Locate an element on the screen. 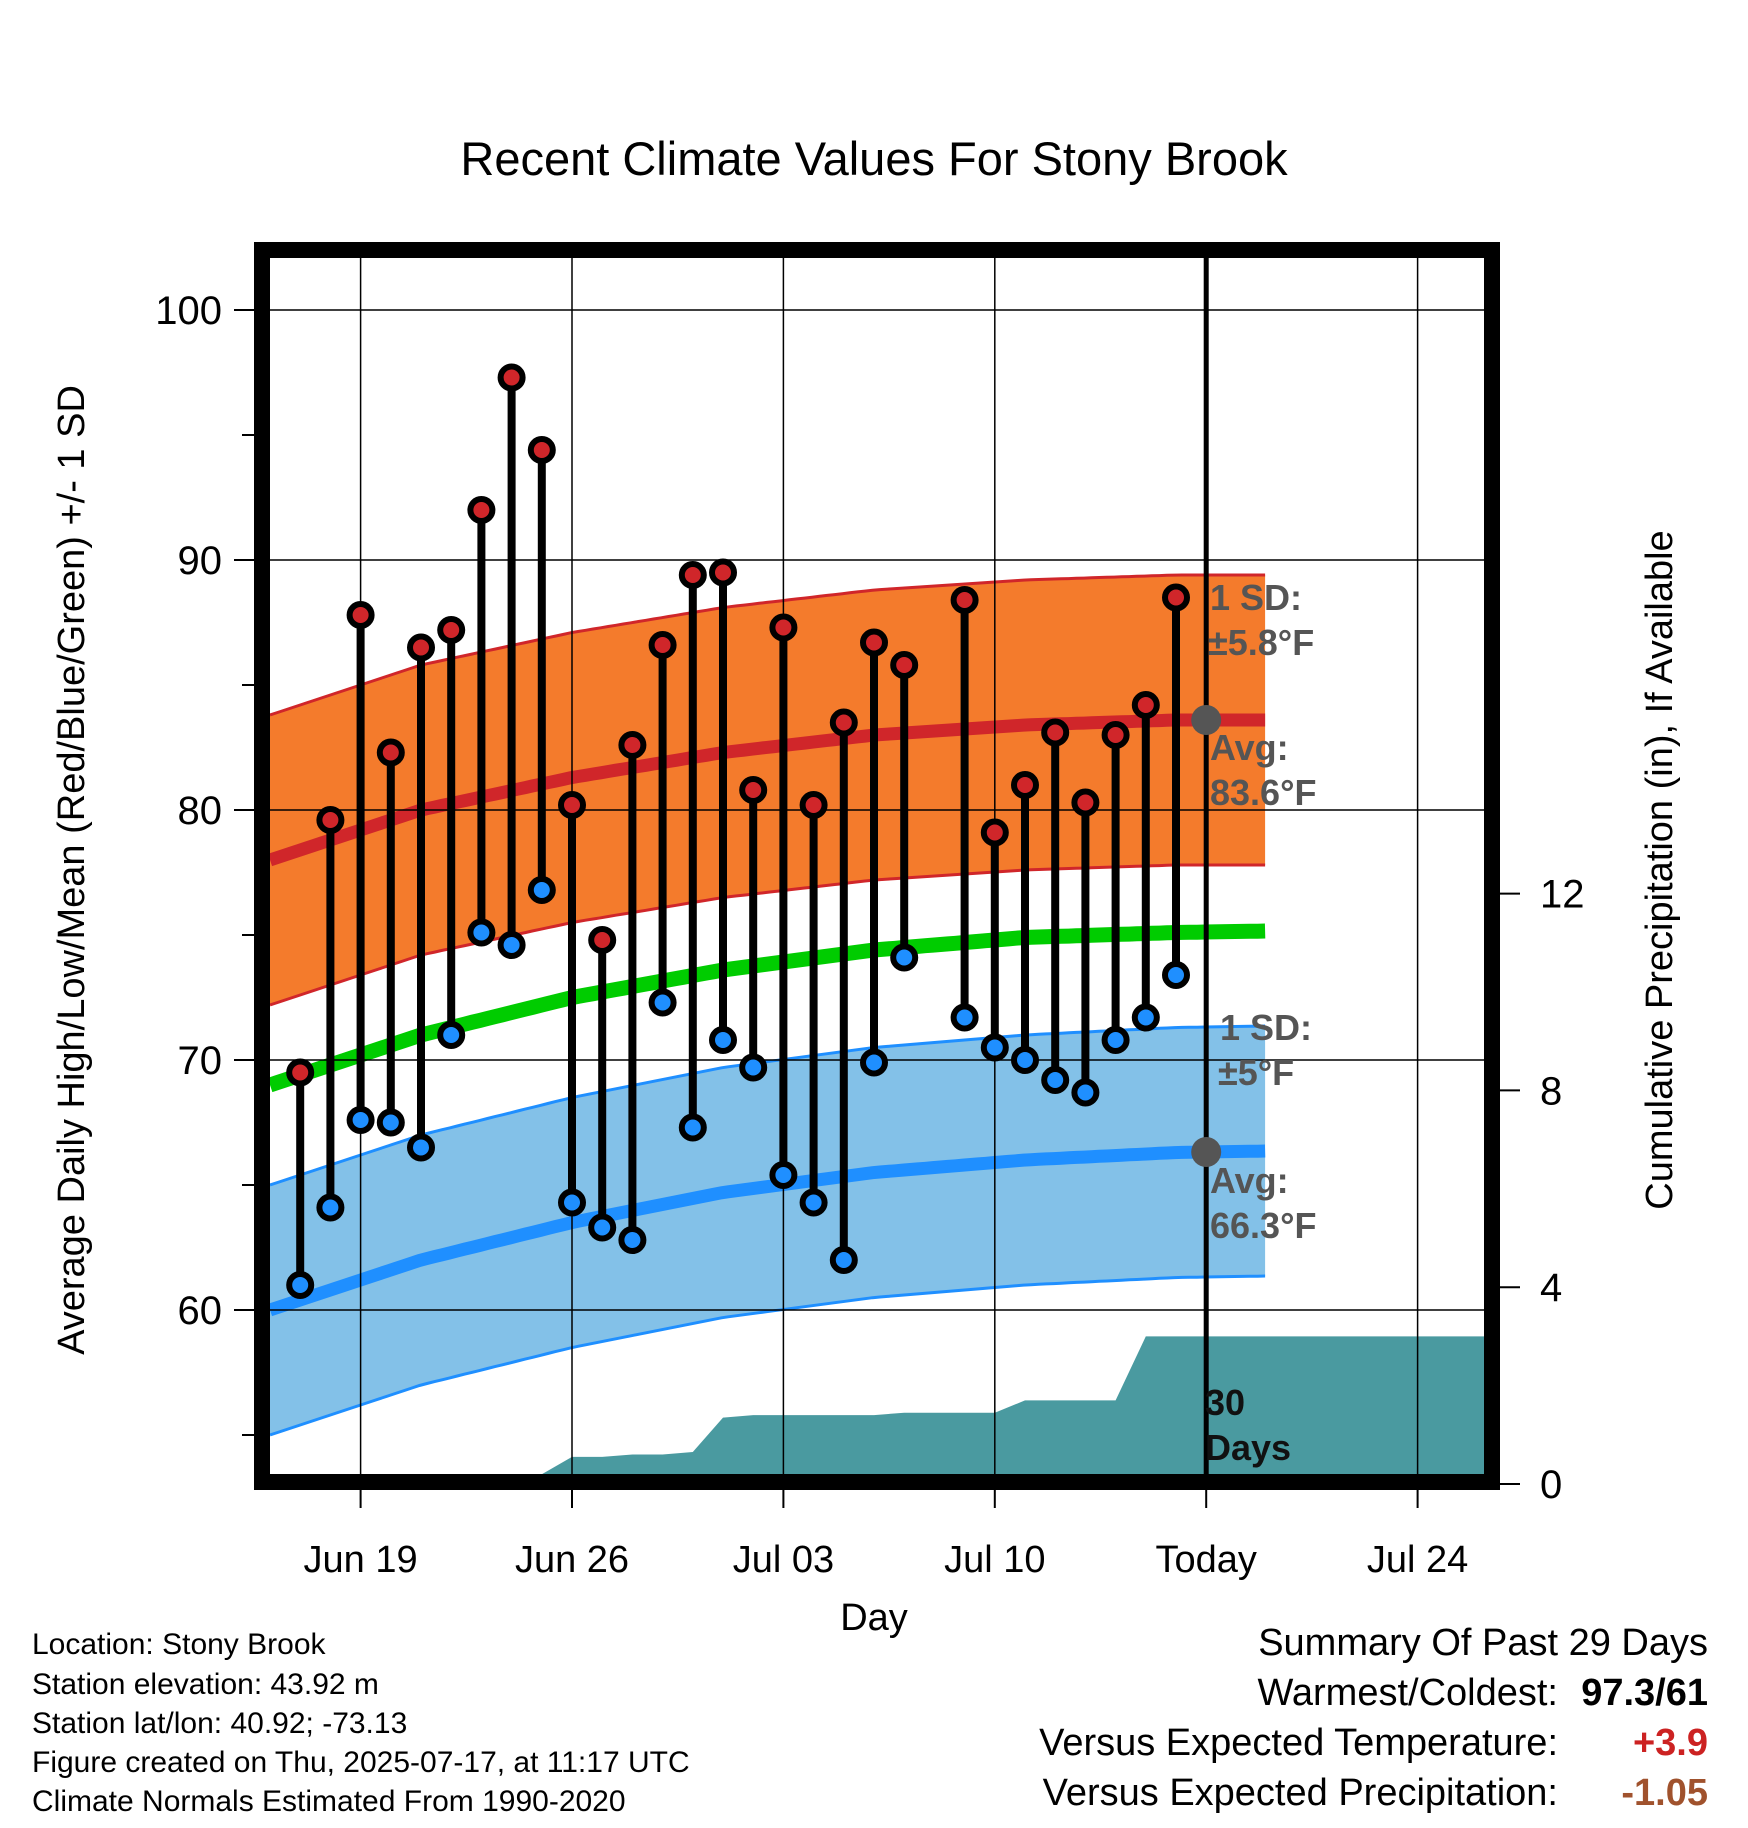 This screenshot has width=1748, height=1828. summary-precip: Versus Expected Precipitation: -1.05 is located at coordinates (1375, 1793).